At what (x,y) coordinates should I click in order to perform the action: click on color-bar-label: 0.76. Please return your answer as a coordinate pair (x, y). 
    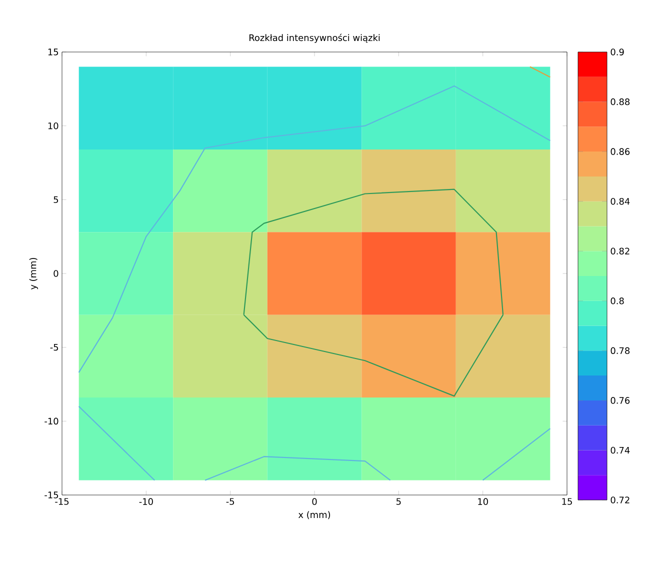
    Looking at the image, I should click on (620, 400).